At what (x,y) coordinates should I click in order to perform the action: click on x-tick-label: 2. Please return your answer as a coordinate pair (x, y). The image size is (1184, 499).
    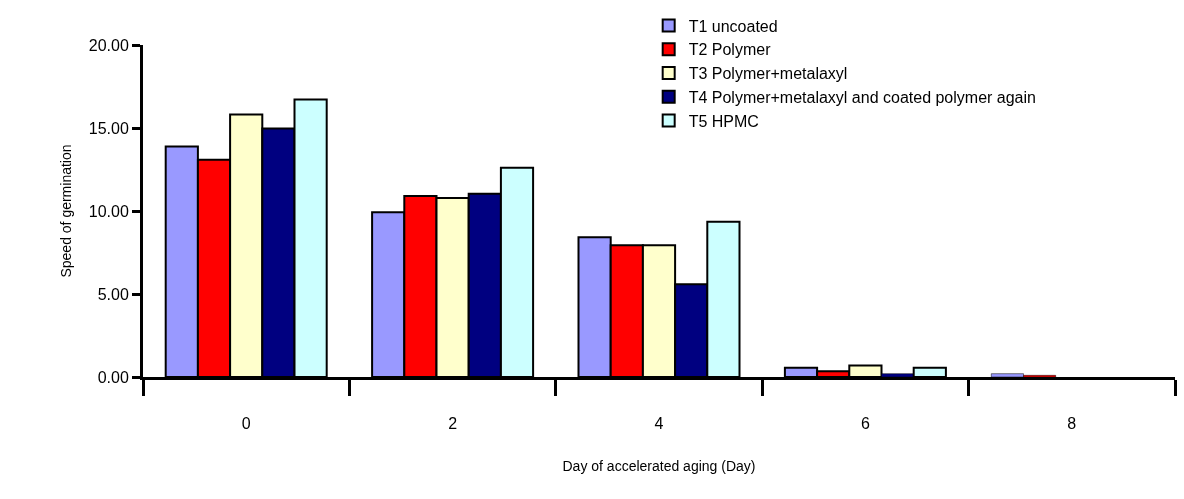
    Looking at the image, I should click on (453, 424).